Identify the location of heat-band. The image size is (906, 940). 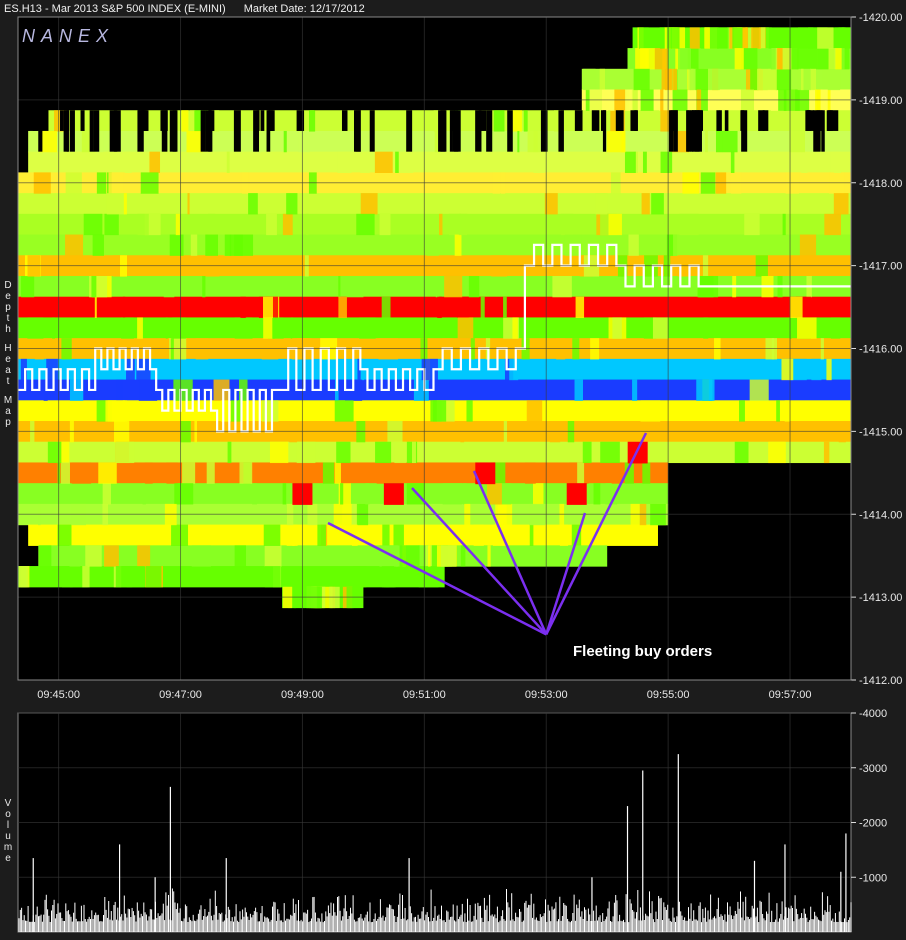
(450, 121).